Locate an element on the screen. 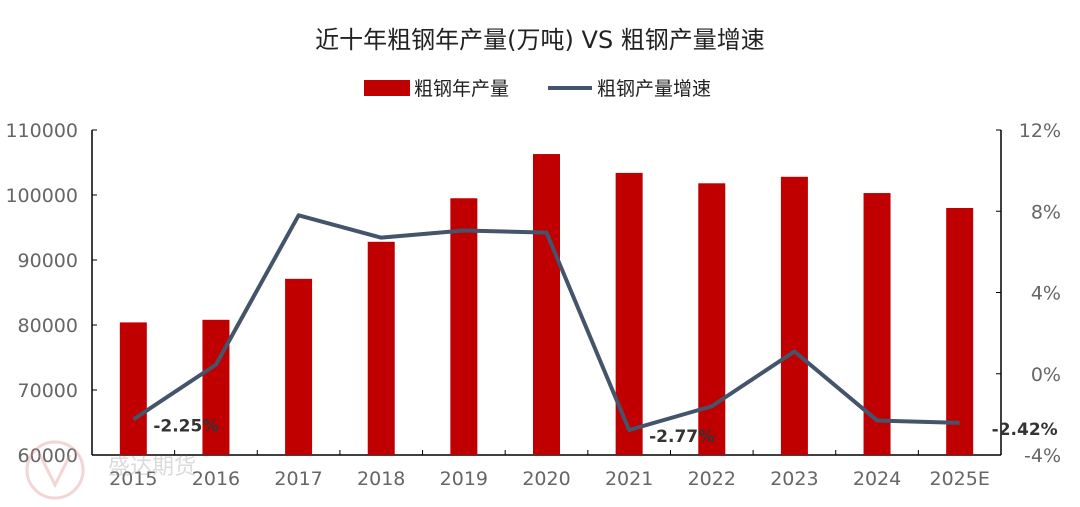  bar-2015 is located at coordinates (133, 388).